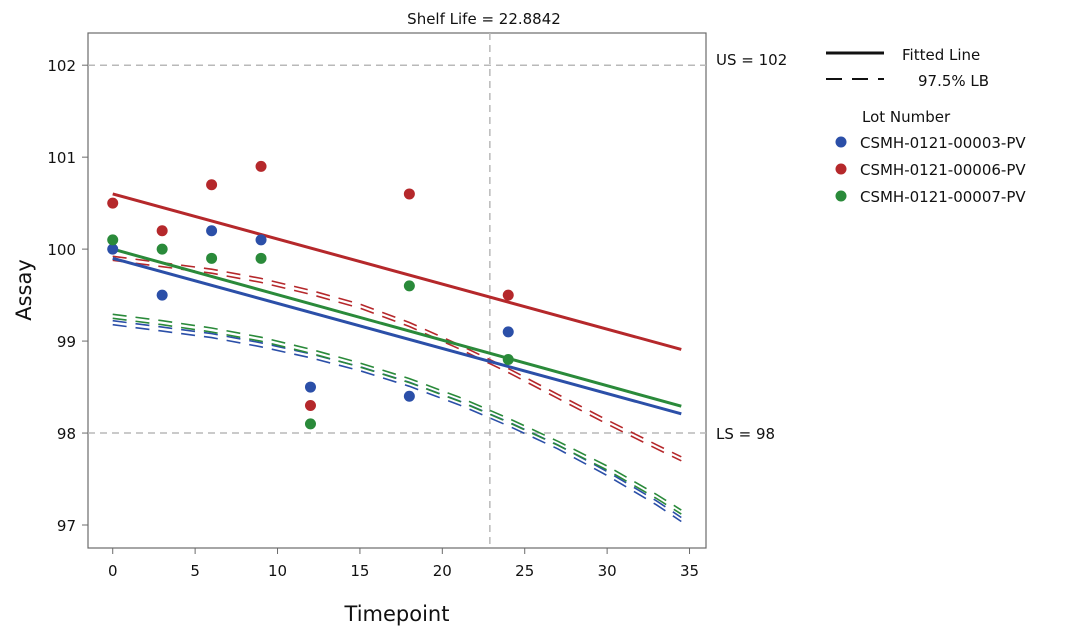 This screenshot has height=631, width=1069. Describe the element at coordinates (689, 571) in the screenshot. I see `x-tick-label-35: 35` at that location.